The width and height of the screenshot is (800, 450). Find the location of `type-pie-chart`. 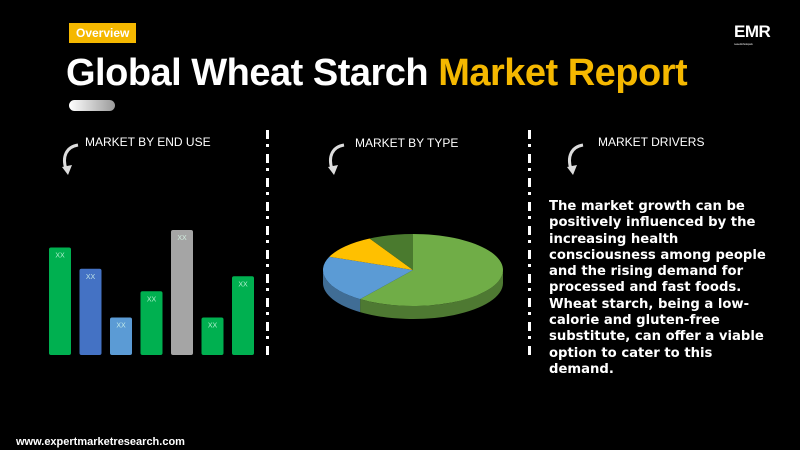

type-pie-chart is located at coordinates (413, 276).